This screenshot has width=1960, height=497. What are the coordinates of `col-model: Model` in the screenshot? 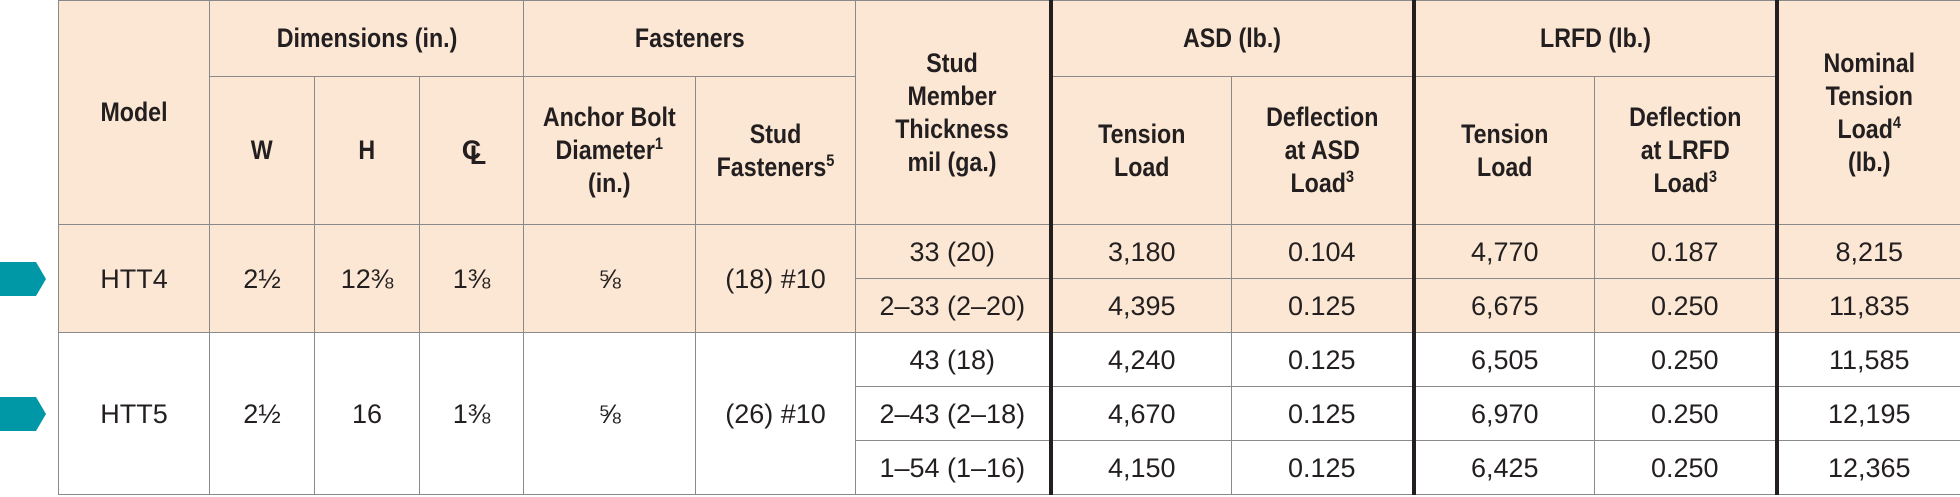 It's located at (134, 112).